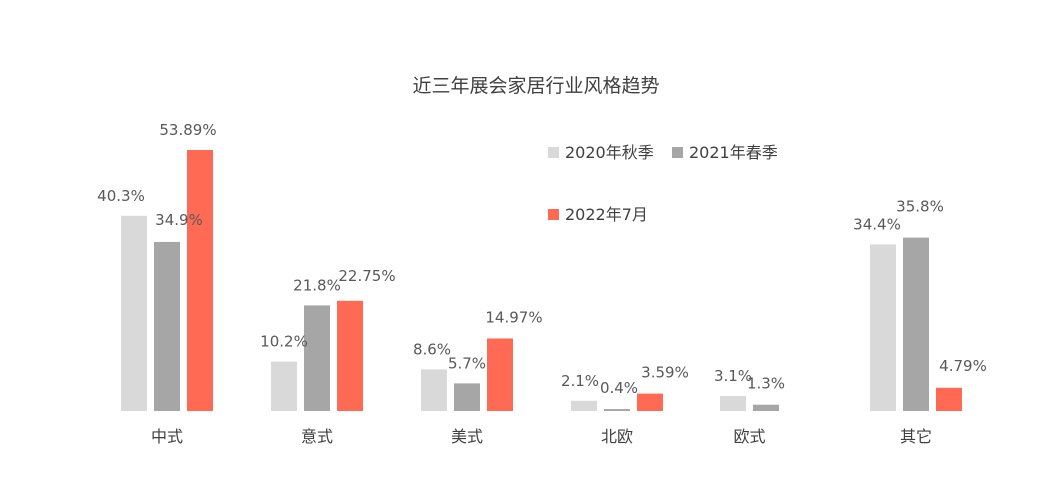  I want to click on data-label: 8.6%, so click(432, 349).